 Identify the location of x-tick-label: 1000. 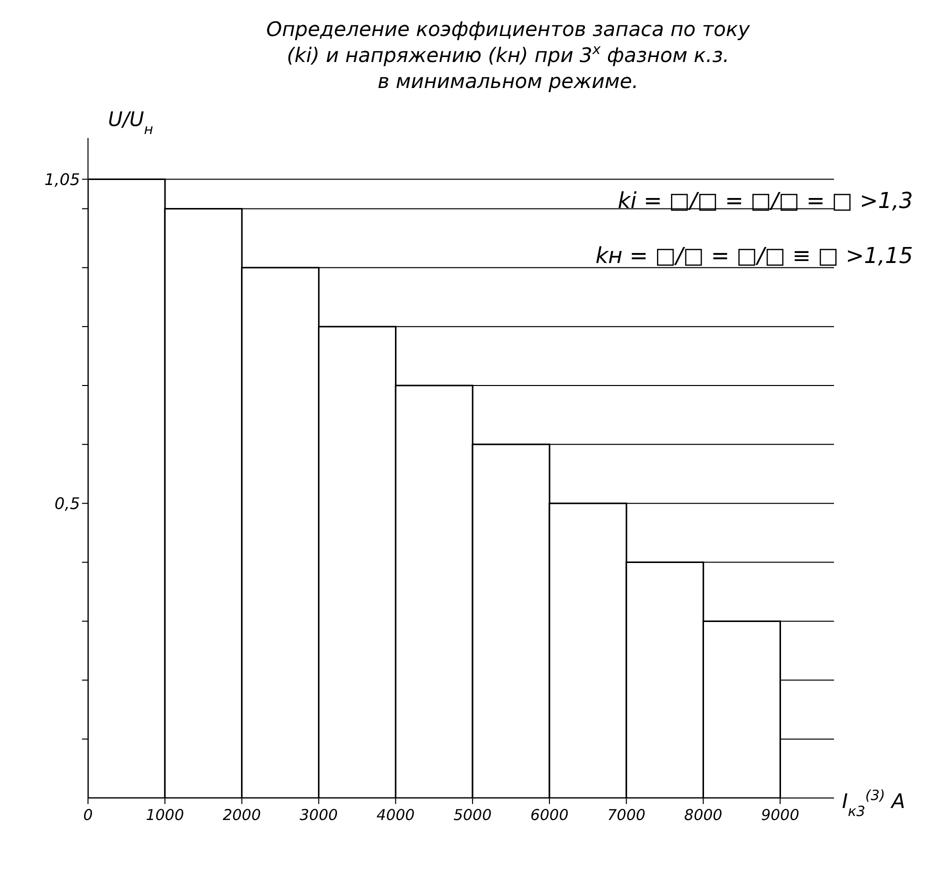
(165, 815).